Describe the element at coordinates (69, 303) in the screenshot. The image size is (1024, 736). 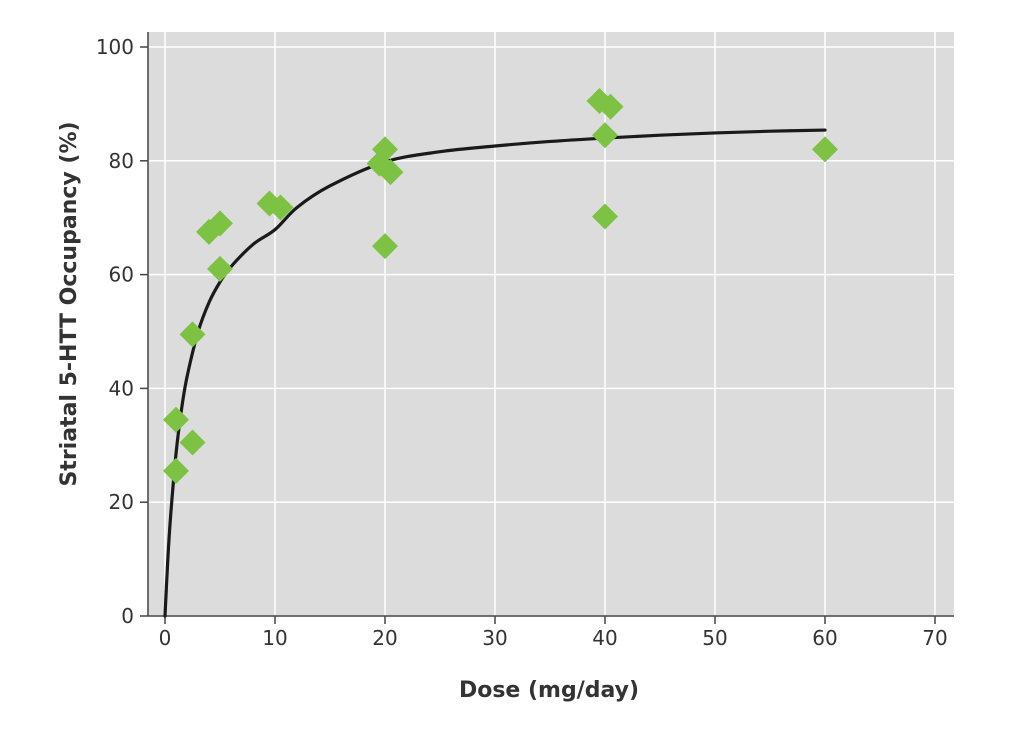
I see `y-axis-title: Striatal 5-HTT Occupancy (%)` at that location.